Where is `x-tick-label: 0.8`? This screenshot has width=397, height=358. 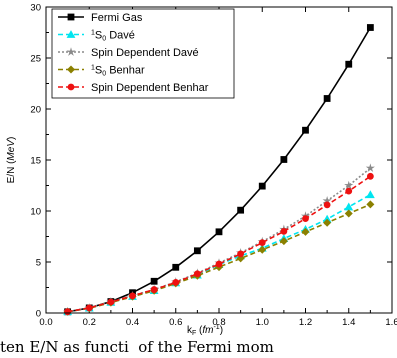
x-tick-label: 0.8 is located at coordinates (218, 322).